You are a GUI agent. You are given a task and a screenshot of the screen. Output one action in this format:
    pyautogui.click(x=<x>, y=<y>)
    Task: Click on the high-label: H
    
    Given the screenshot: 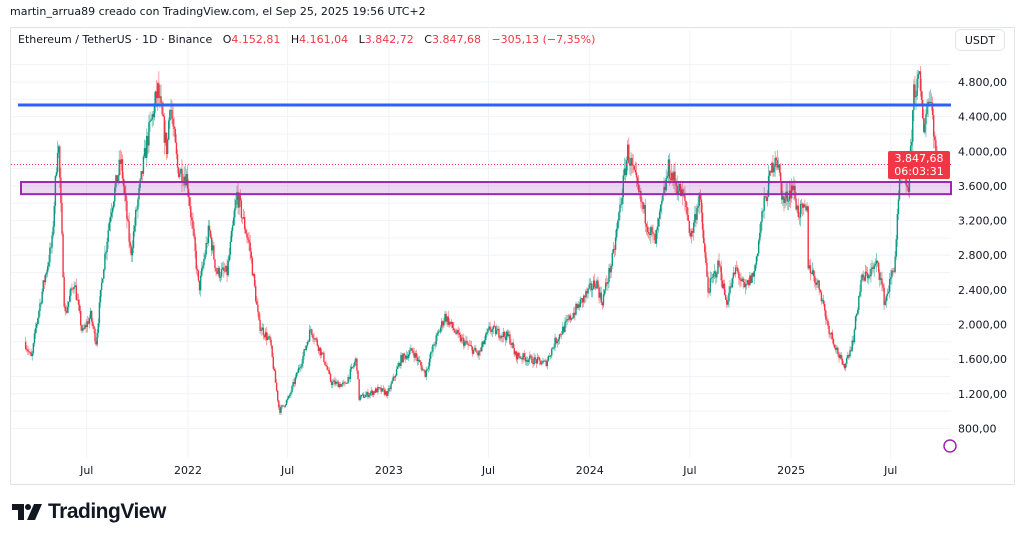 What is the action you would take?
    pyautogui.click(x=295, y=39)
    